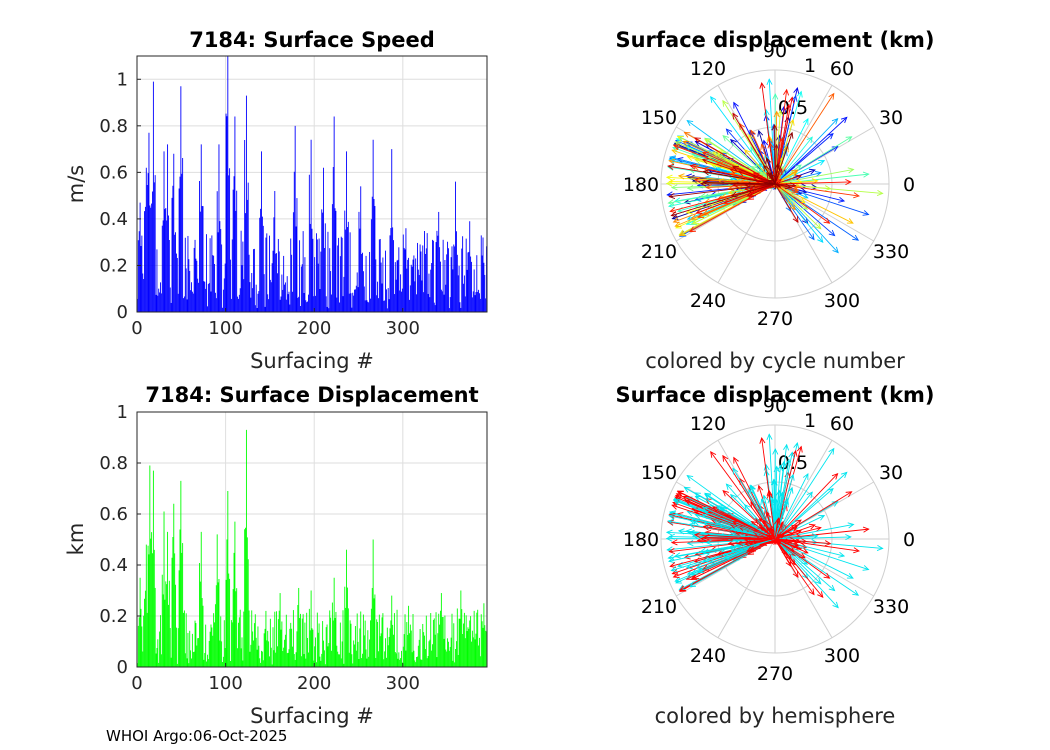 The height and width of the screenshot is (750, 1050). I want to click on polar-angle-label: 330, so click(891, 252).